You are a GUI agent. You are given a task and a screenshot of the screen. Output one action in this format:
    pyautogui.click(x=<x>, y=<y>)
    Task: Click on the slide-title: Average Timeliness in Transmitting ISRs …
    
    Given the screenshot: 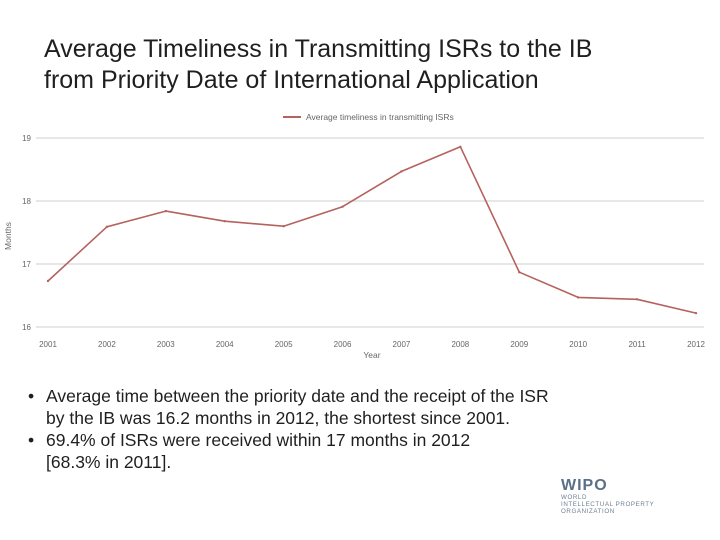 What is the action you would take?
    pyautogui.click(x=364, y=65)
    